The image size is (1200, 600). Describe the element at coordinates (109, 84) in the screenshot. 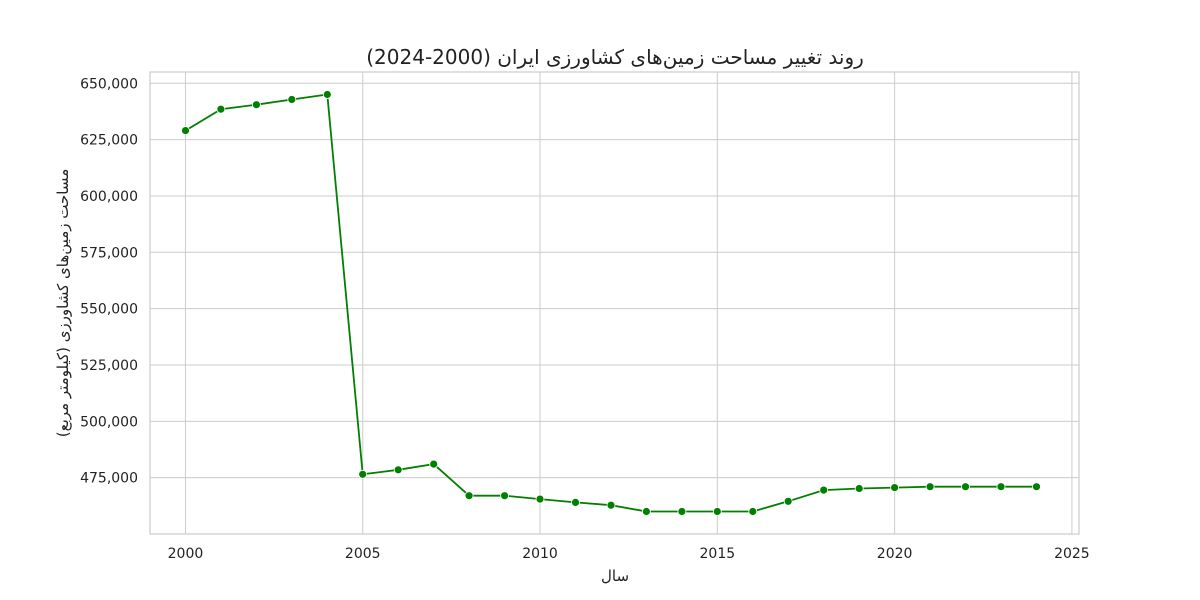

I see `y-tick-label: 650,000` at that location.